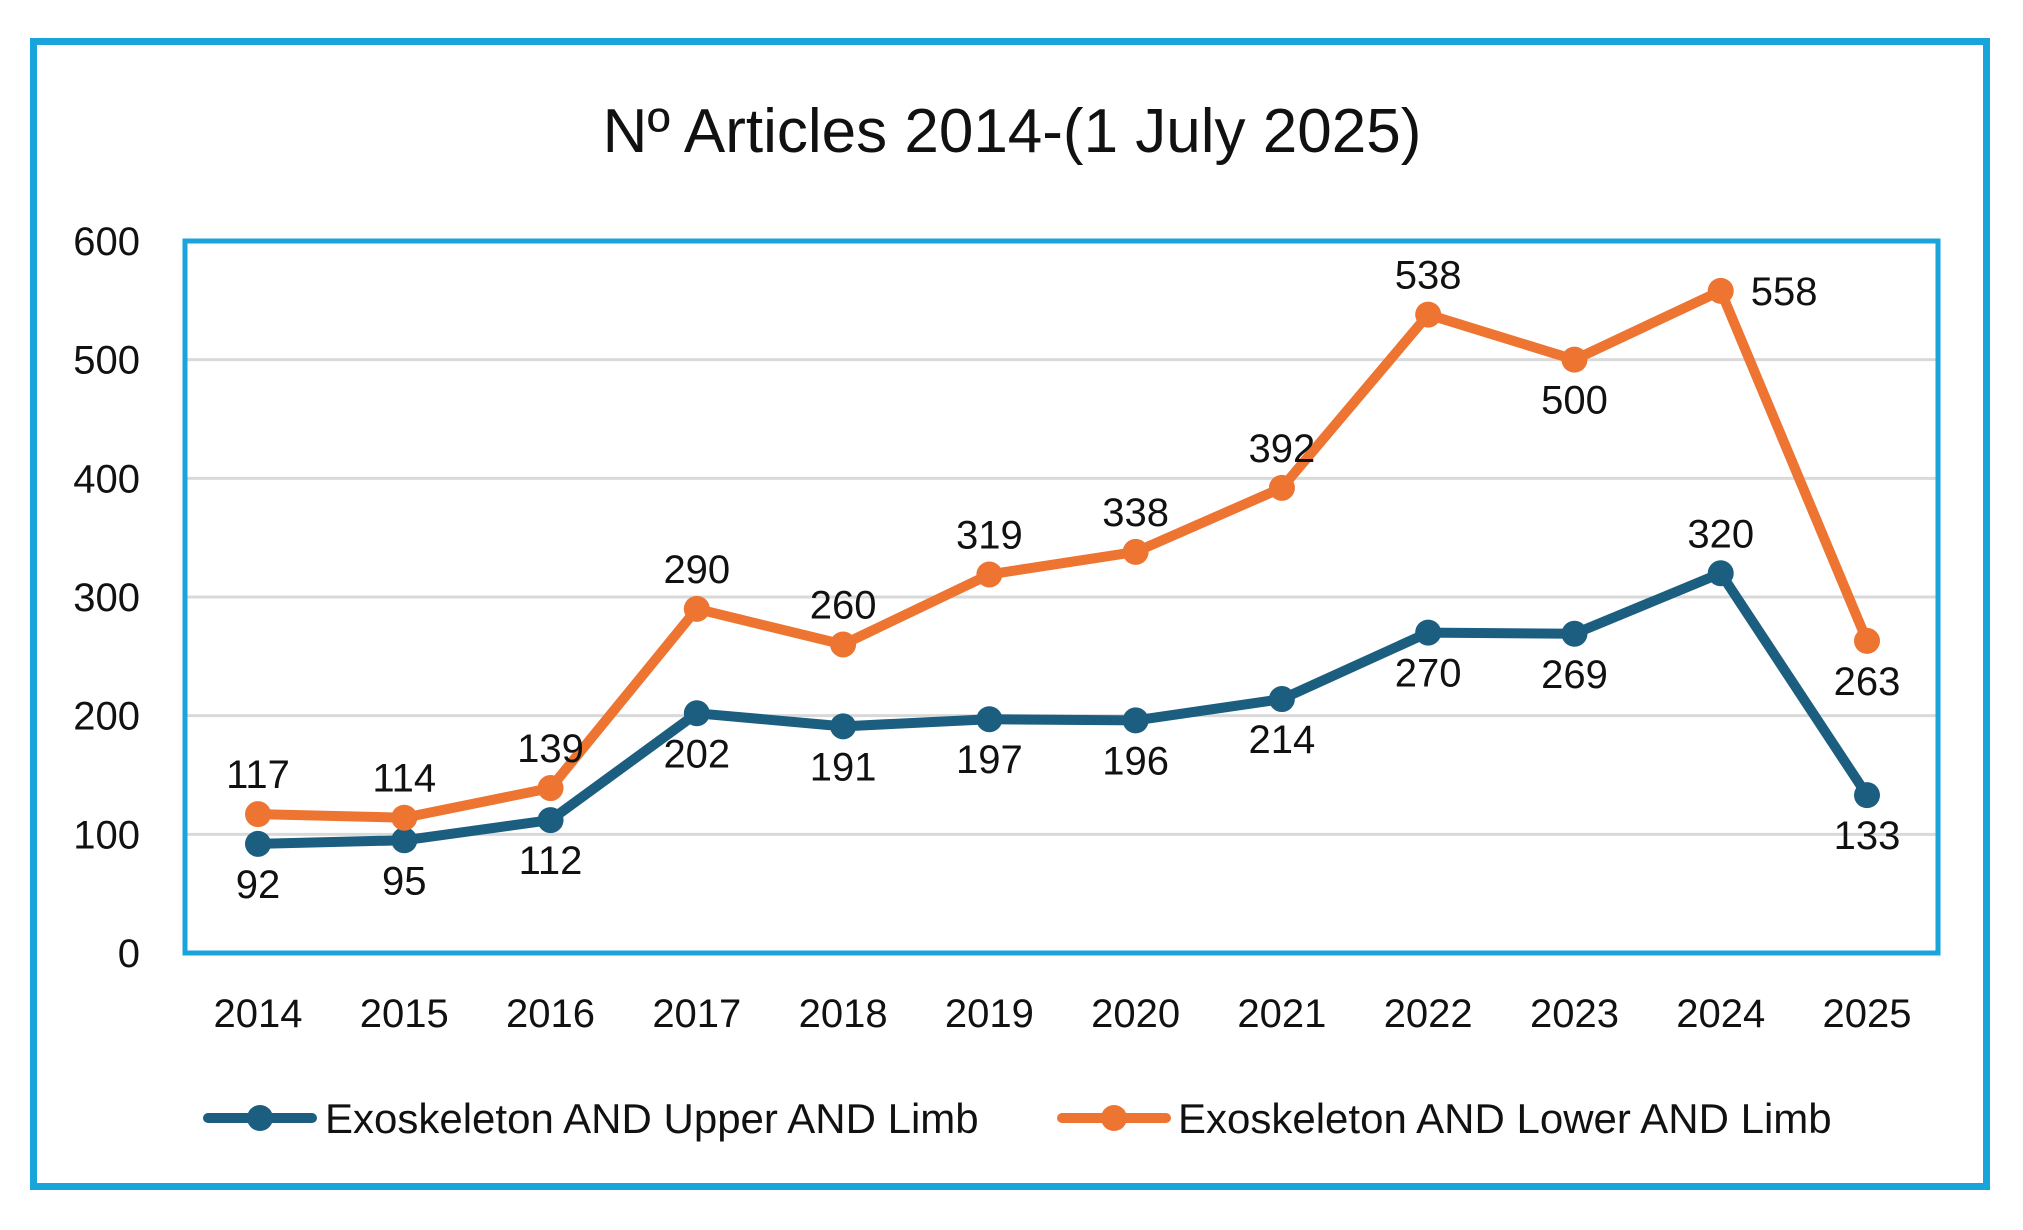  What do you see at coordinates (1867, 836) in the screenshot?
I see `data-label: 133` at bounding box center [1867, 836].